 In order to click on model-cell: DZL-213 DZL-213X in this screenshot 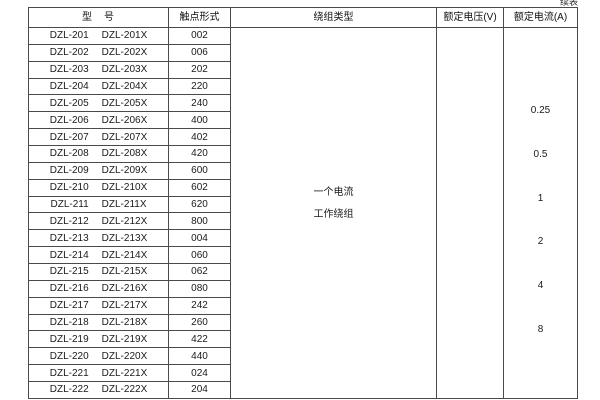, I will do `click(99, 238)`.